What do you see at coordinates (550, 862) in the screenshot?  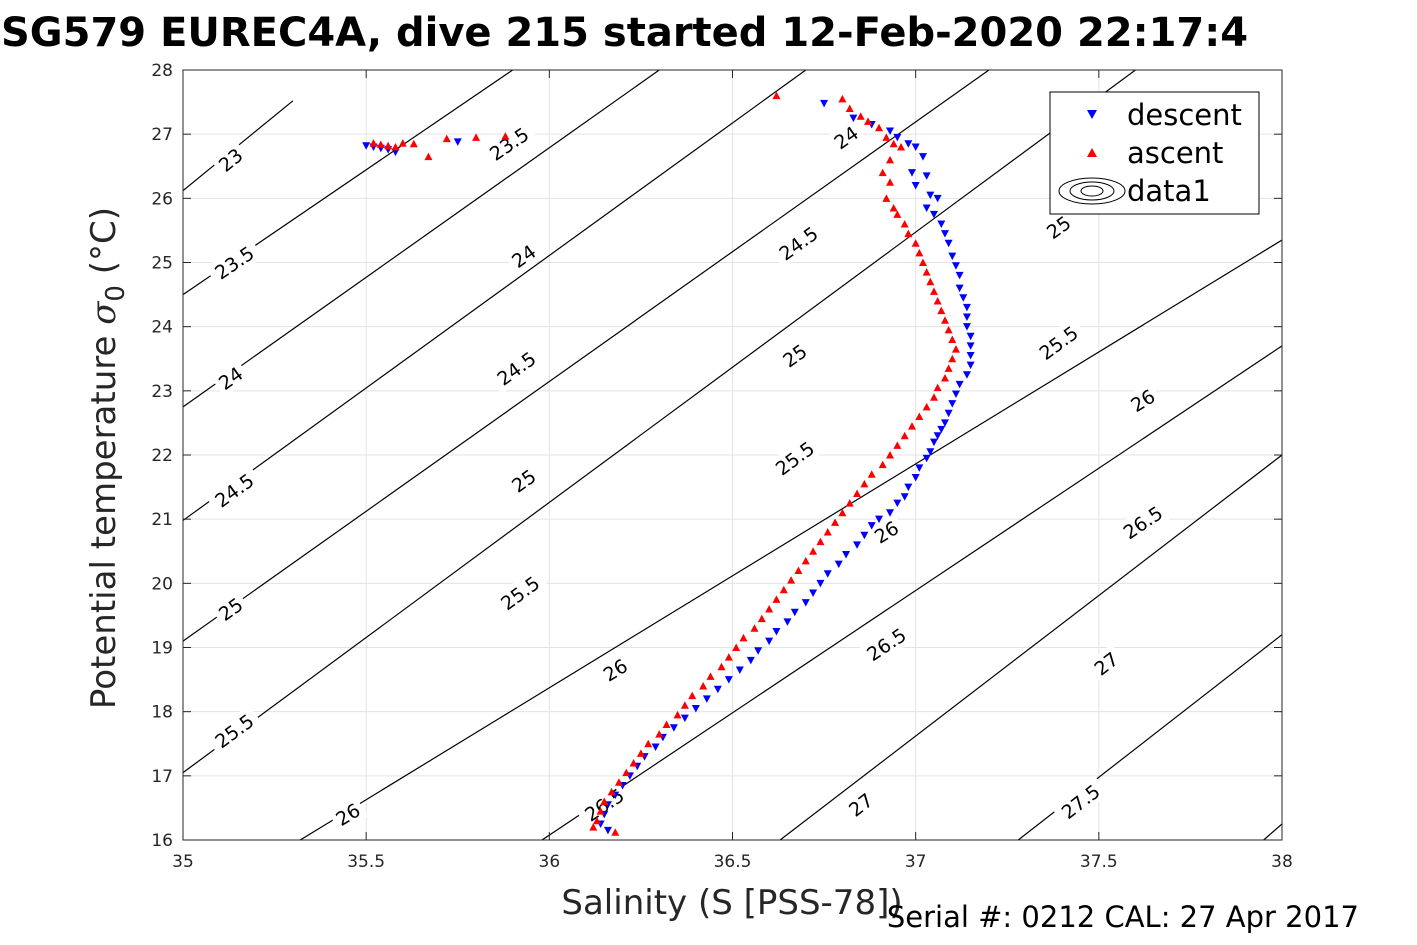 I see `x-tick-label: 36` at bounding box center [550, 862].